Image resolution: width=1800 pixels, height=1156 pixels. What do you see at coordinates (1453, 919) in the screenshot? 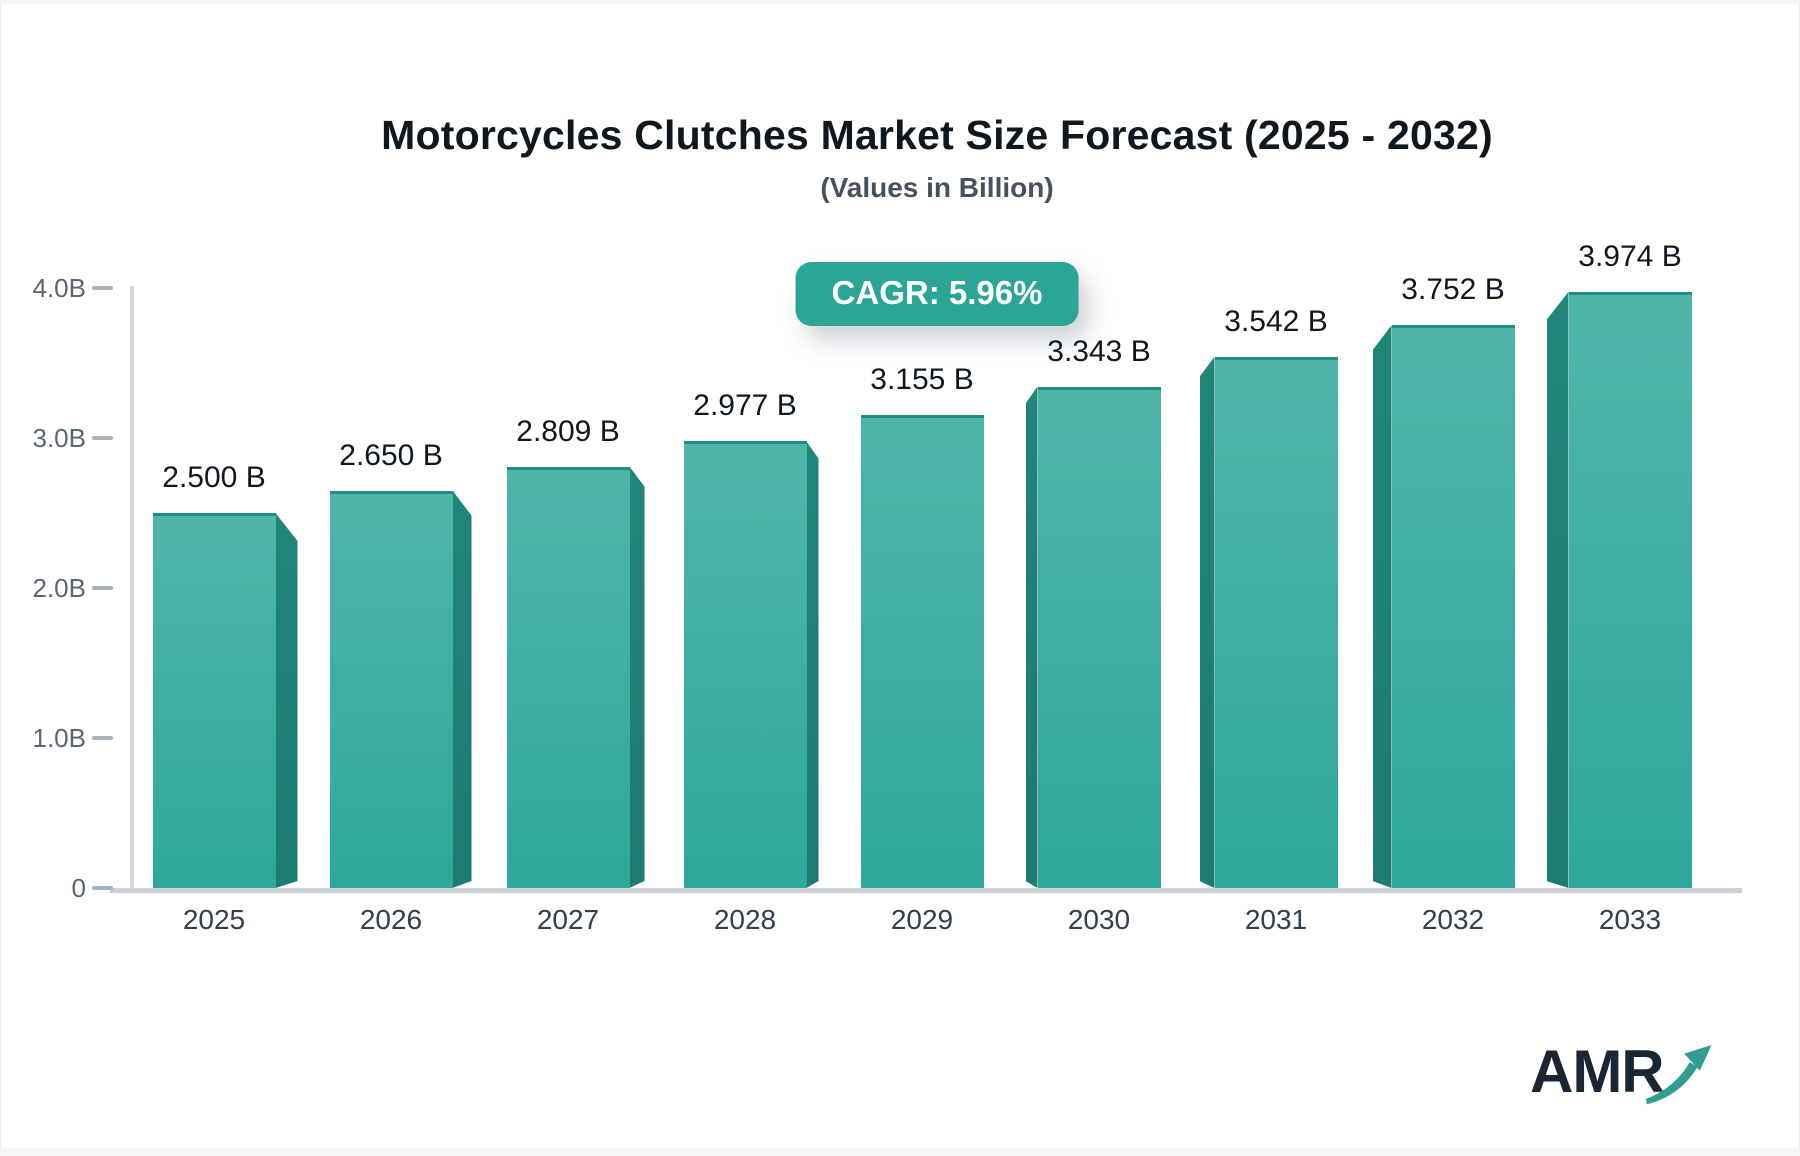
I see `x-tick-label-2032: 2032` at bounding box center [1453, 919].